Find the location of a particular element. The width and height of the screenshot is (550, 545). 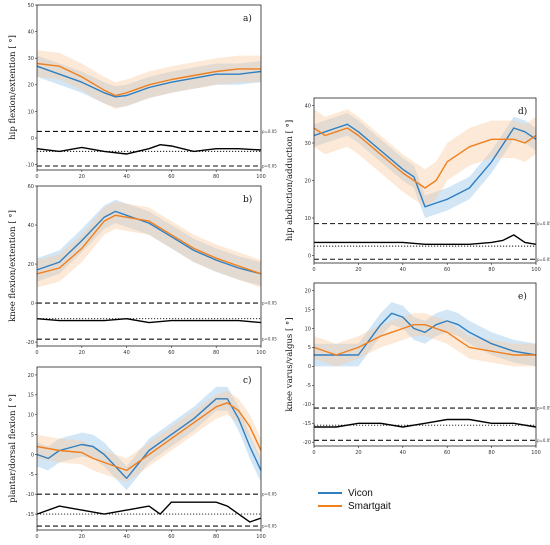

y-axis-label: hip abduction/adduction [ °] is located at coordinates (290, 180).